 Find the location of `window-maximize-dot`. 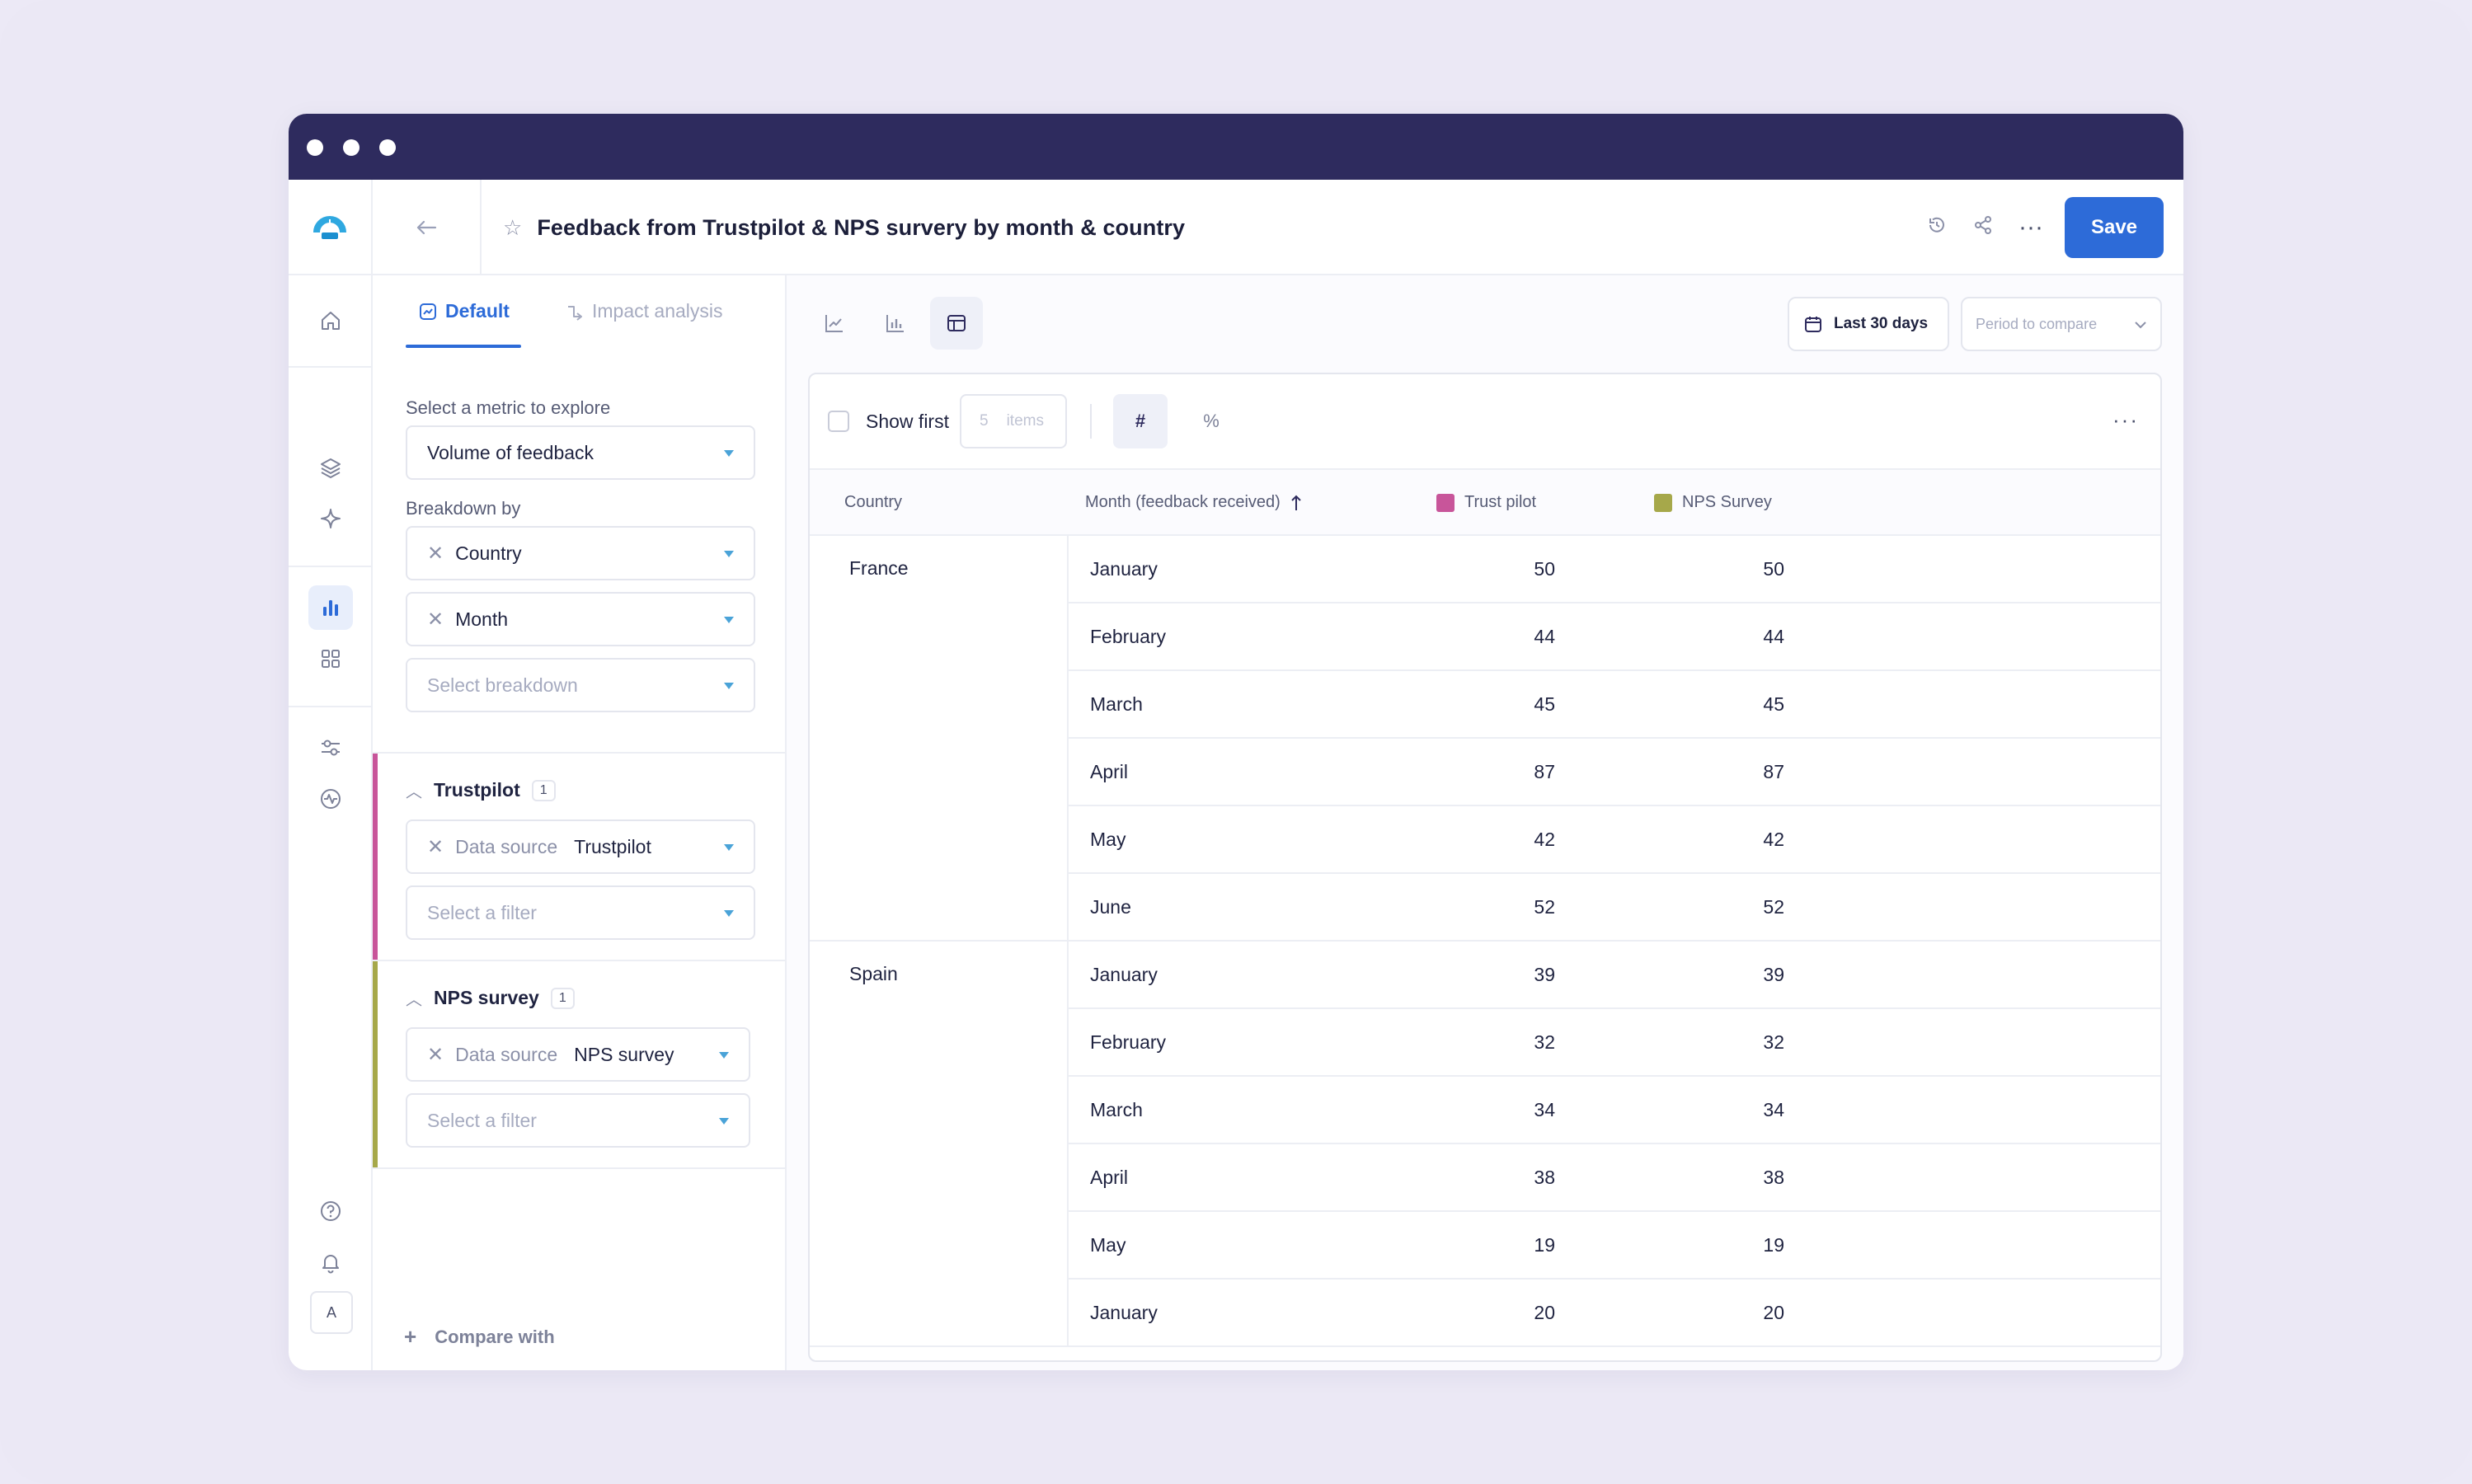

window-maximize-dot is located at coordinates (387, 147).